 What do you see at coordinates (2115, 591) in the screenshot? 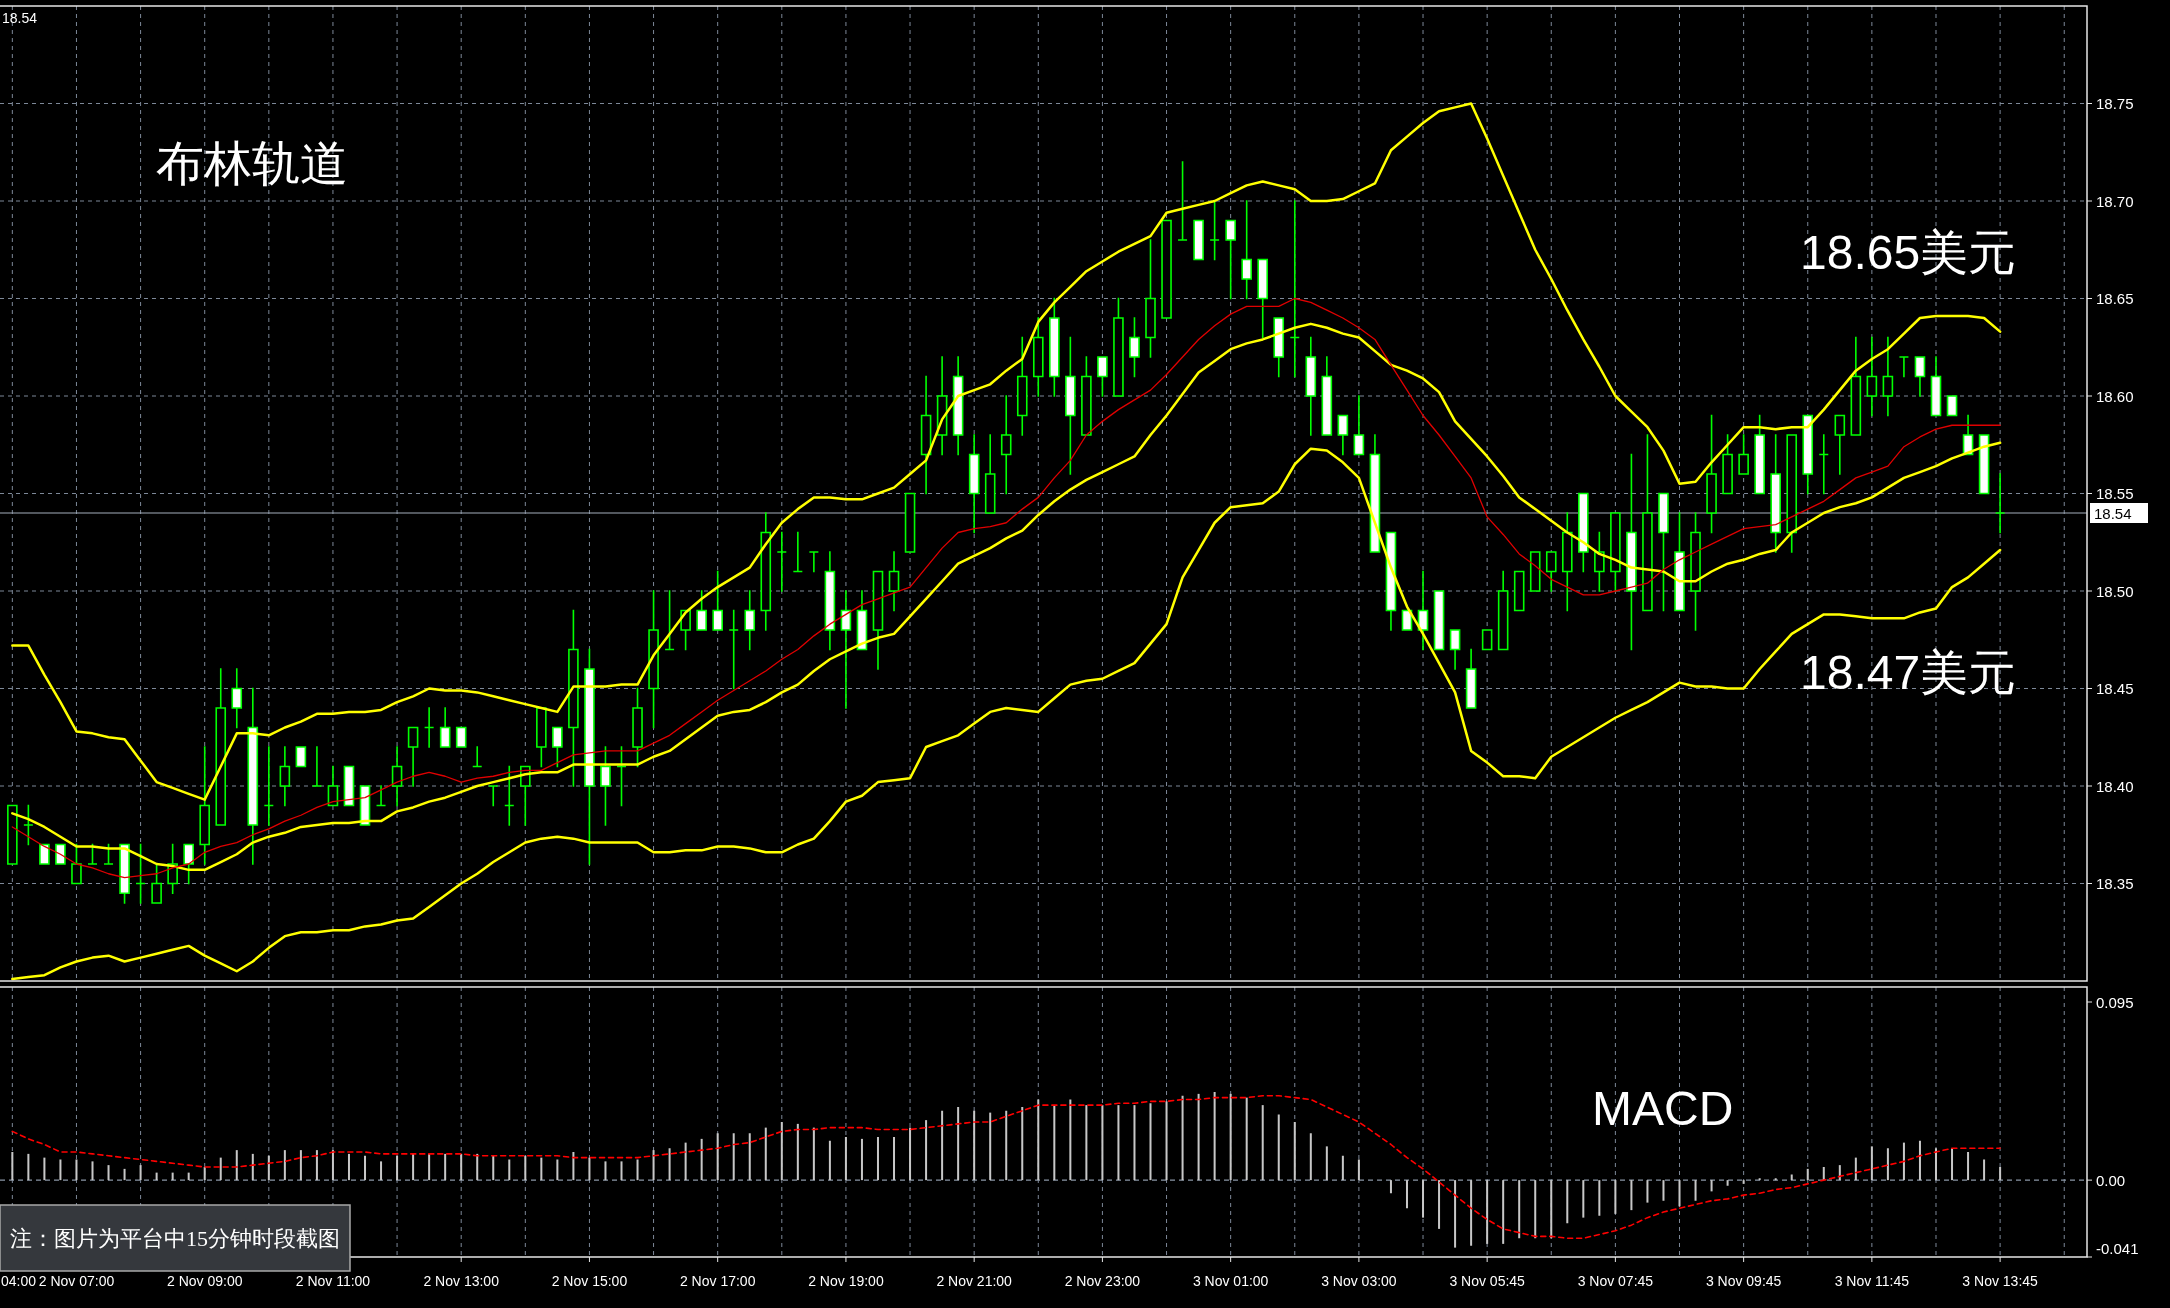
I see `y-tick-label: 18.50` at bounding box center [2115, 591].